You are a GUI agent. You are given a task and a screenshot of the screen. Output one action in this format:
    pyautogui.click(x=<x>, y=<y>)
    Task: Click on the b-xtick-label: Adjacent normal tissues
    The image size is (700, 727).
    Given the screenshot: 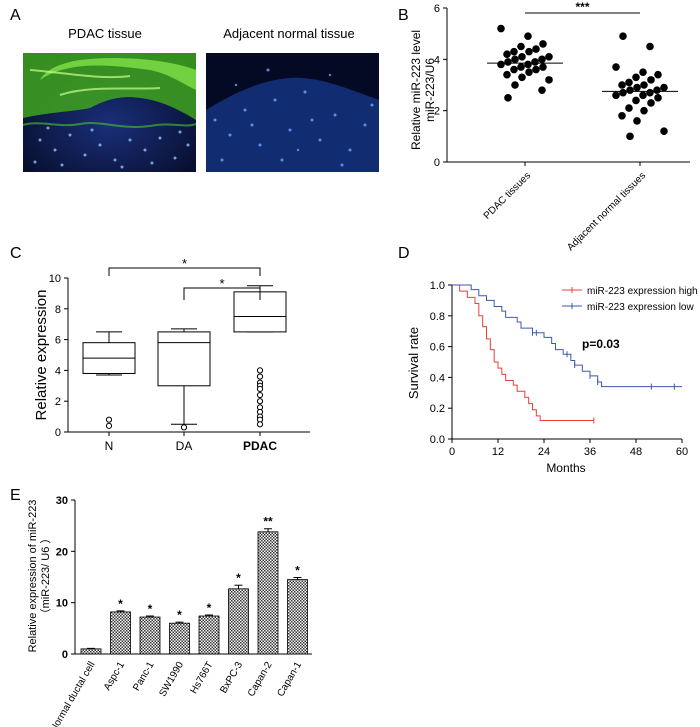 What is the action you would take?
    pyautogui.click(x=606, y=211)
    